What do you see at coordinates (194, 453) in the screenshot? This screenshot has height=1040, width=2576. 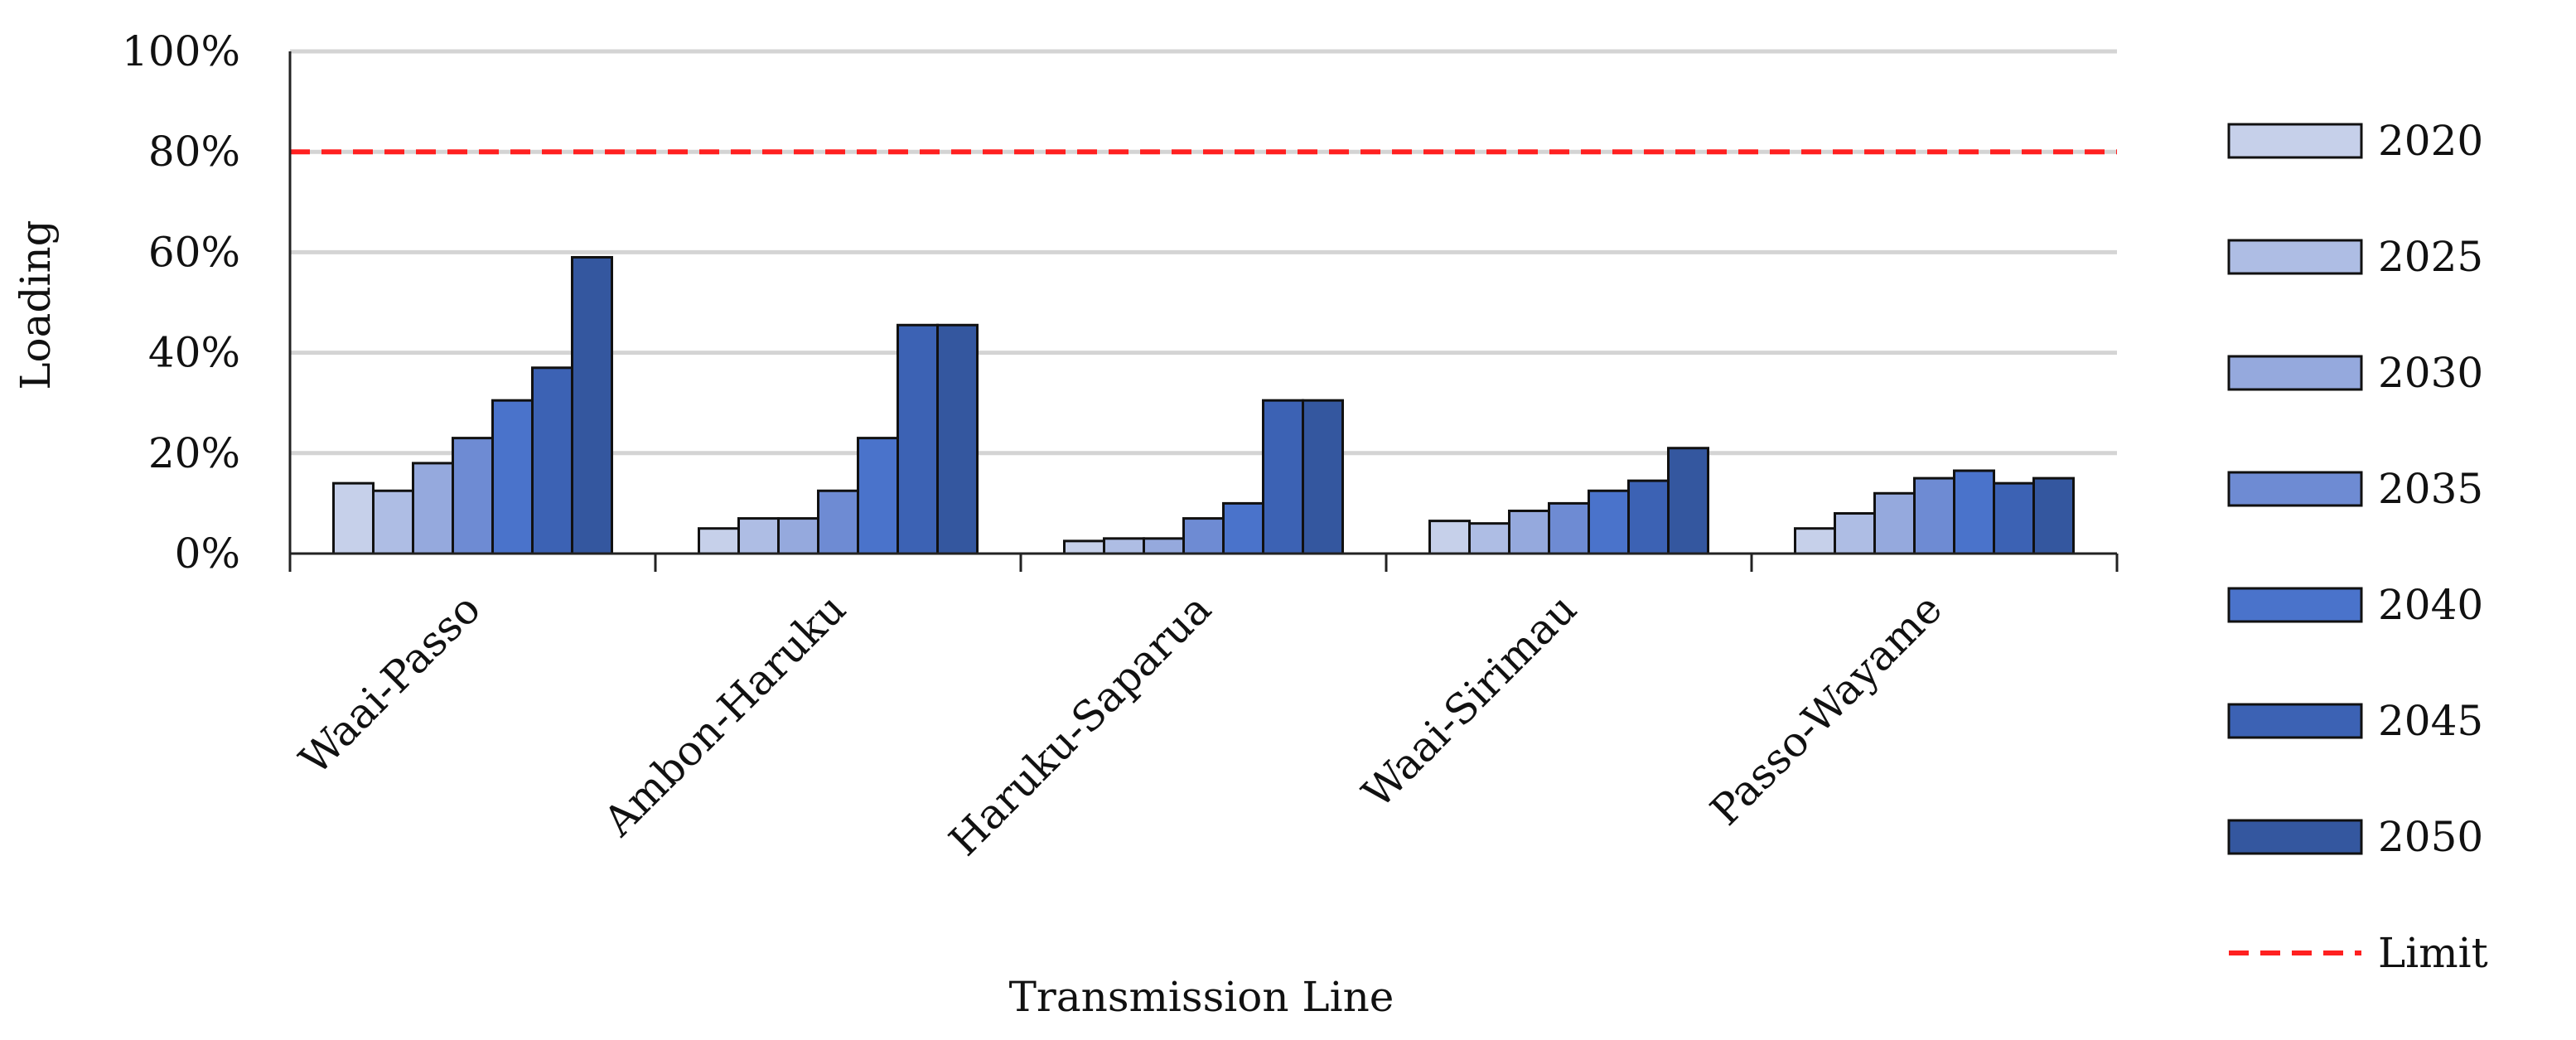 I see `y-tick-label: 20%` at bounding box center [194, 453].